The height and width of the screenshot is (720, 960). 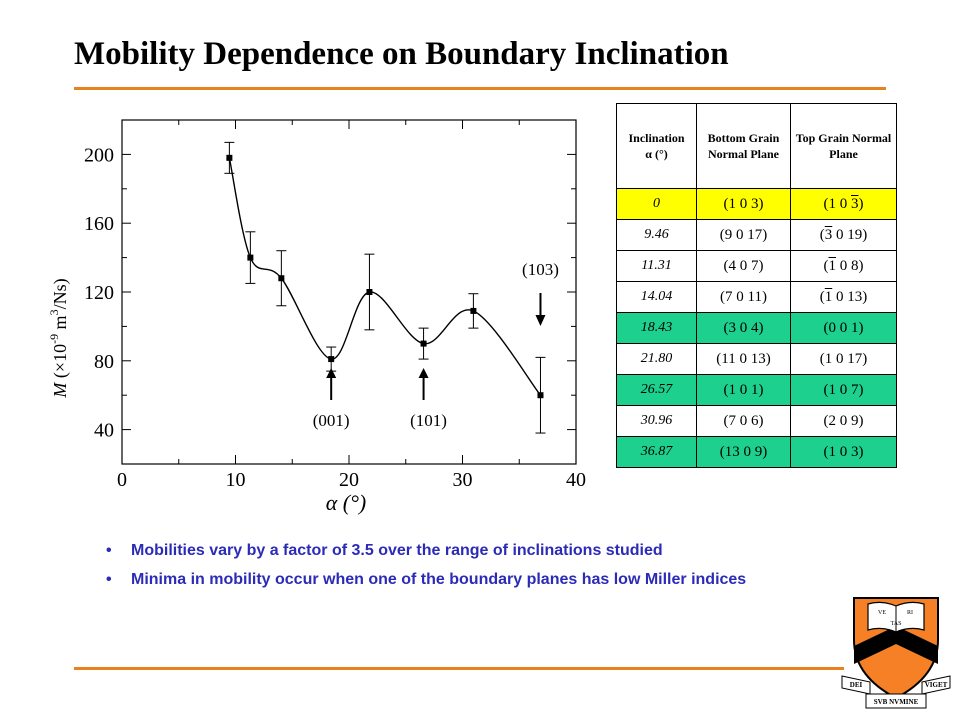 What do you see at coordinates (832, 265) in the screenshot?
I see `top-plane-bar-index: 1` at bounding box center [832, 265].